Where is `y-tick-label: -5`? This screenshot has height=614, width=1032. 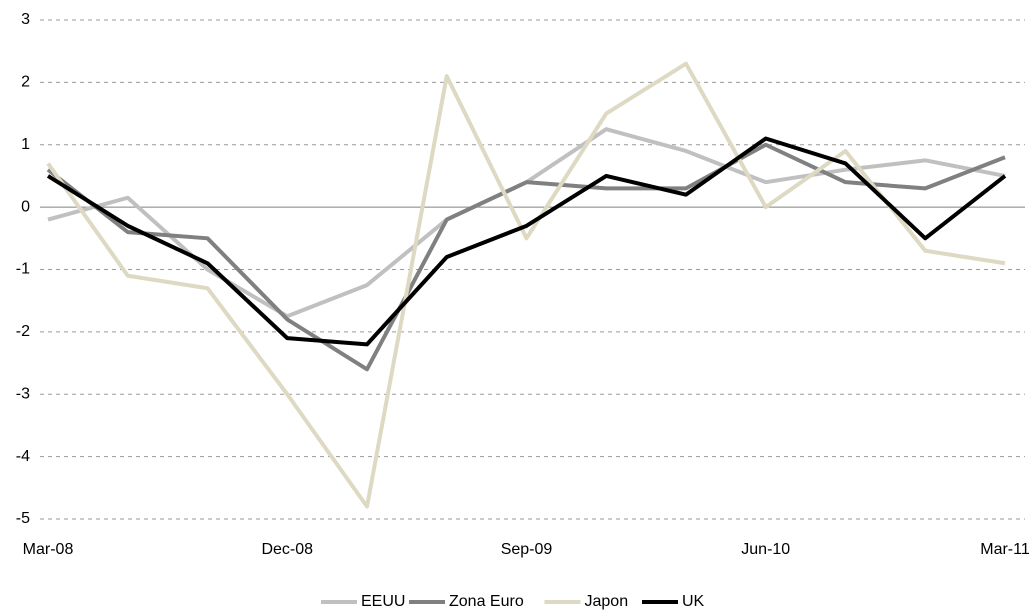 y-tick-label: -5 is located at coordinates (23, 518).